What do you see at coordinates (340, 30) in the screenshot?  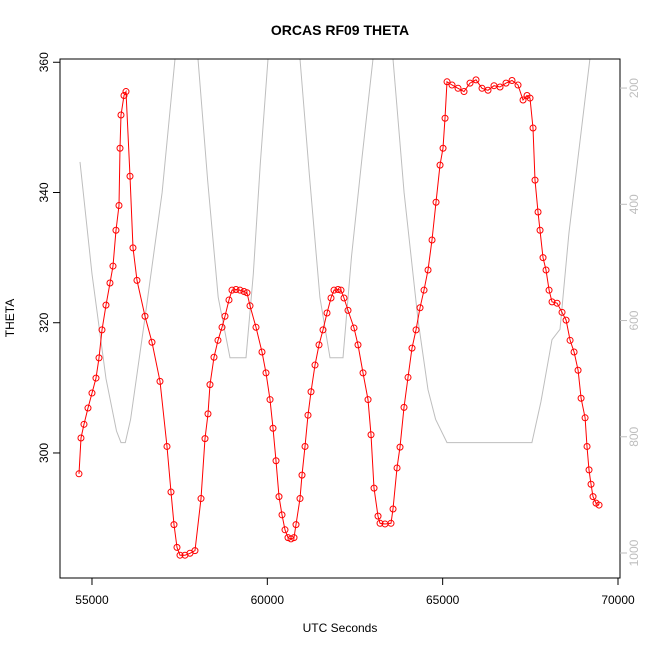 I see `chart-title: ORCAS RF09 THETA` at bounding box center [340, 30].